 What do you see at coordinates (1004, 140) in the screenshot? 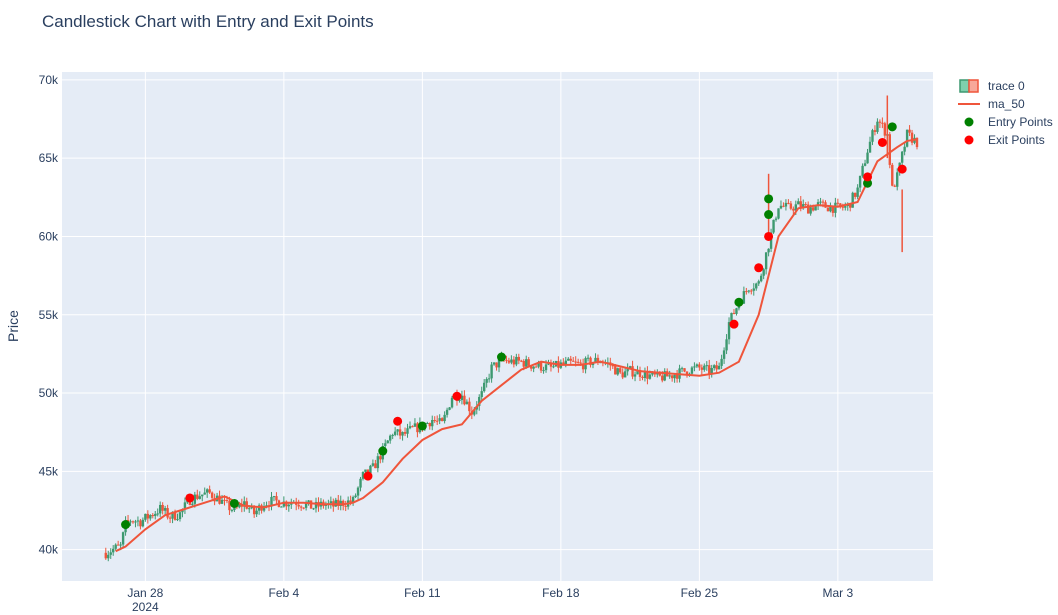
I see `legend-item-exit-points: Exit Points` at bounding box center [1004, 140].